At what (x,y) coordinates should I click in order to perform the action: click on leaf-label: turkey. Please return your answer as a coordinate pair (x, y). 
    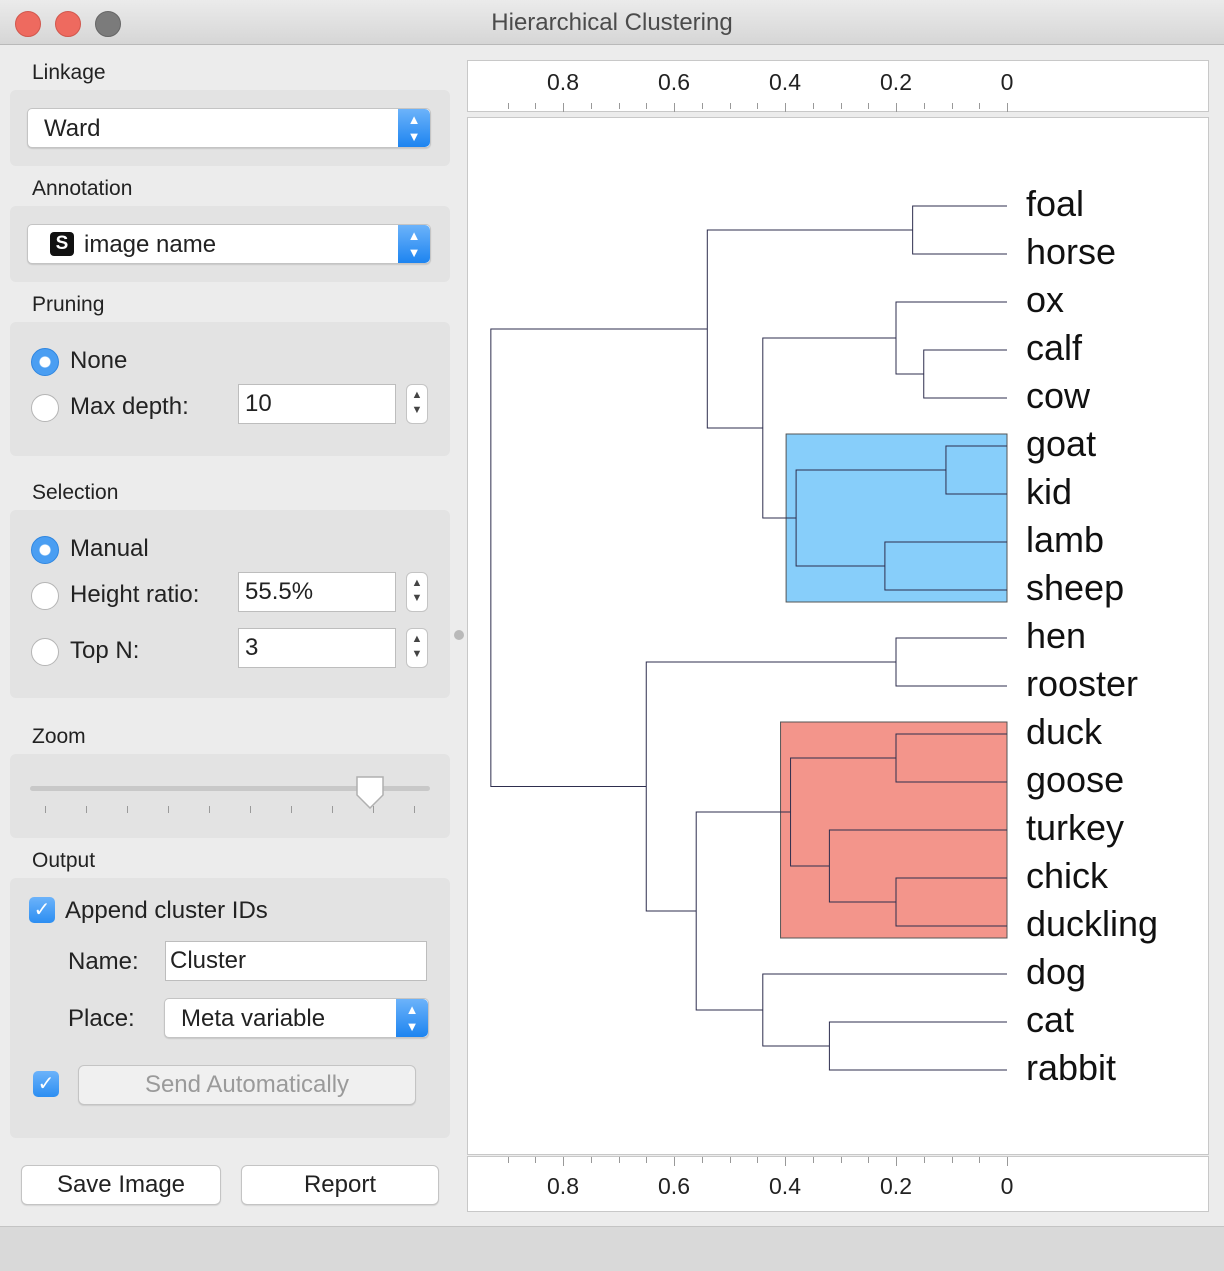
    Looking at the image, I should click on (1075, 827).